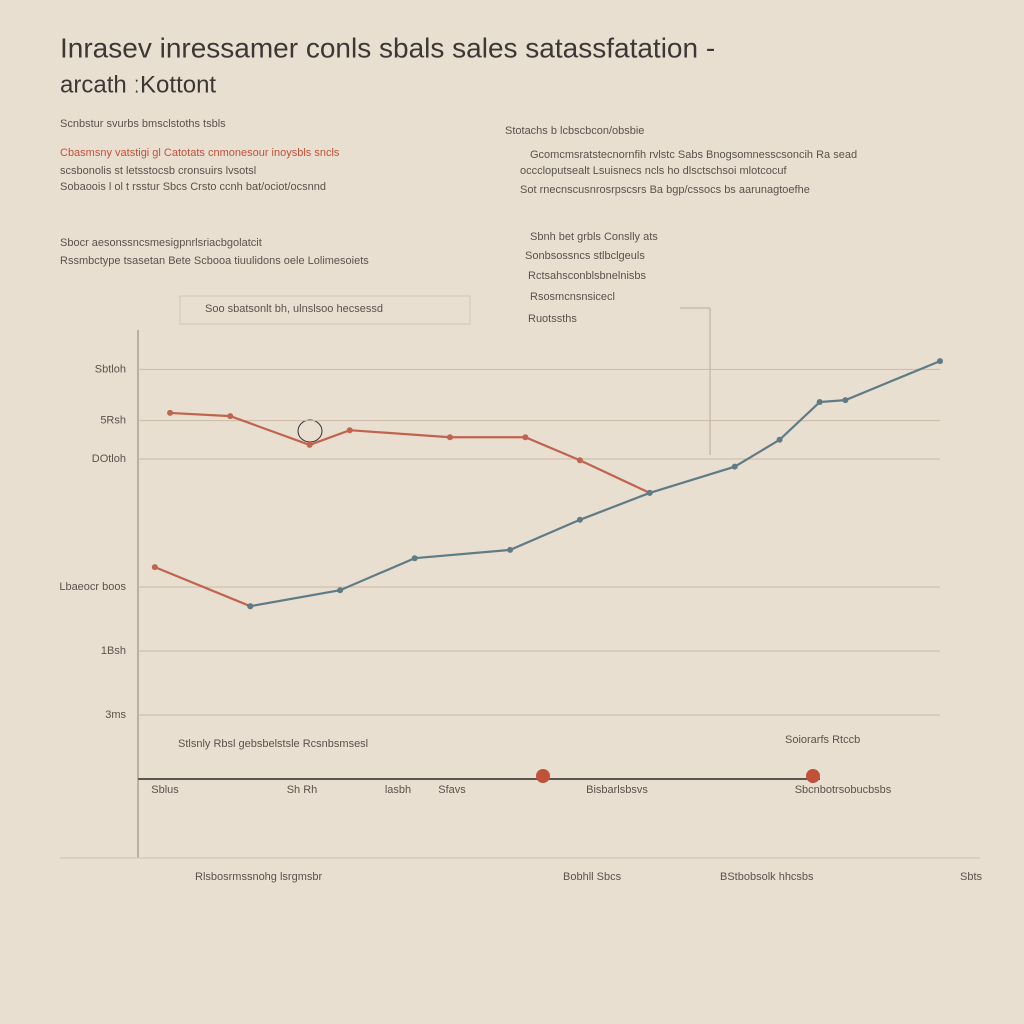  What do you see at coordinates (592, 877) in the screenshot?
I see `annotation: Bobhll Sbcs` at bounding box center [592, 877].